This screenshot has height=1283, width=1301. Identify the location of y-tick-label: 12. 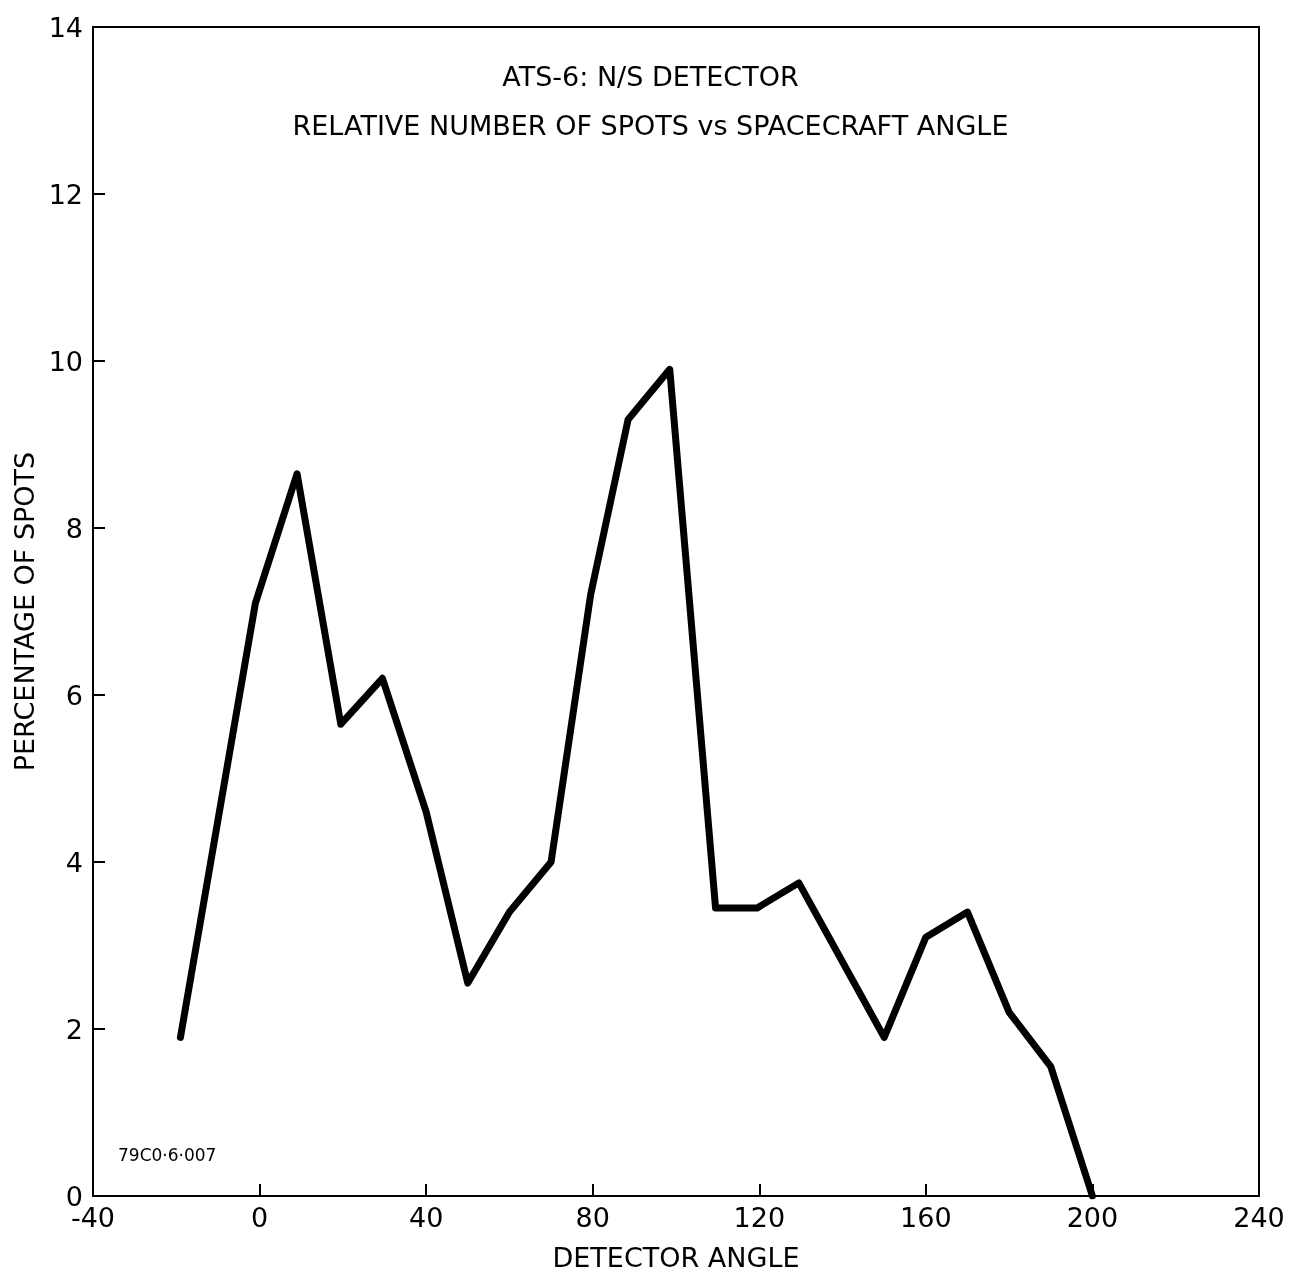
(65, 194).